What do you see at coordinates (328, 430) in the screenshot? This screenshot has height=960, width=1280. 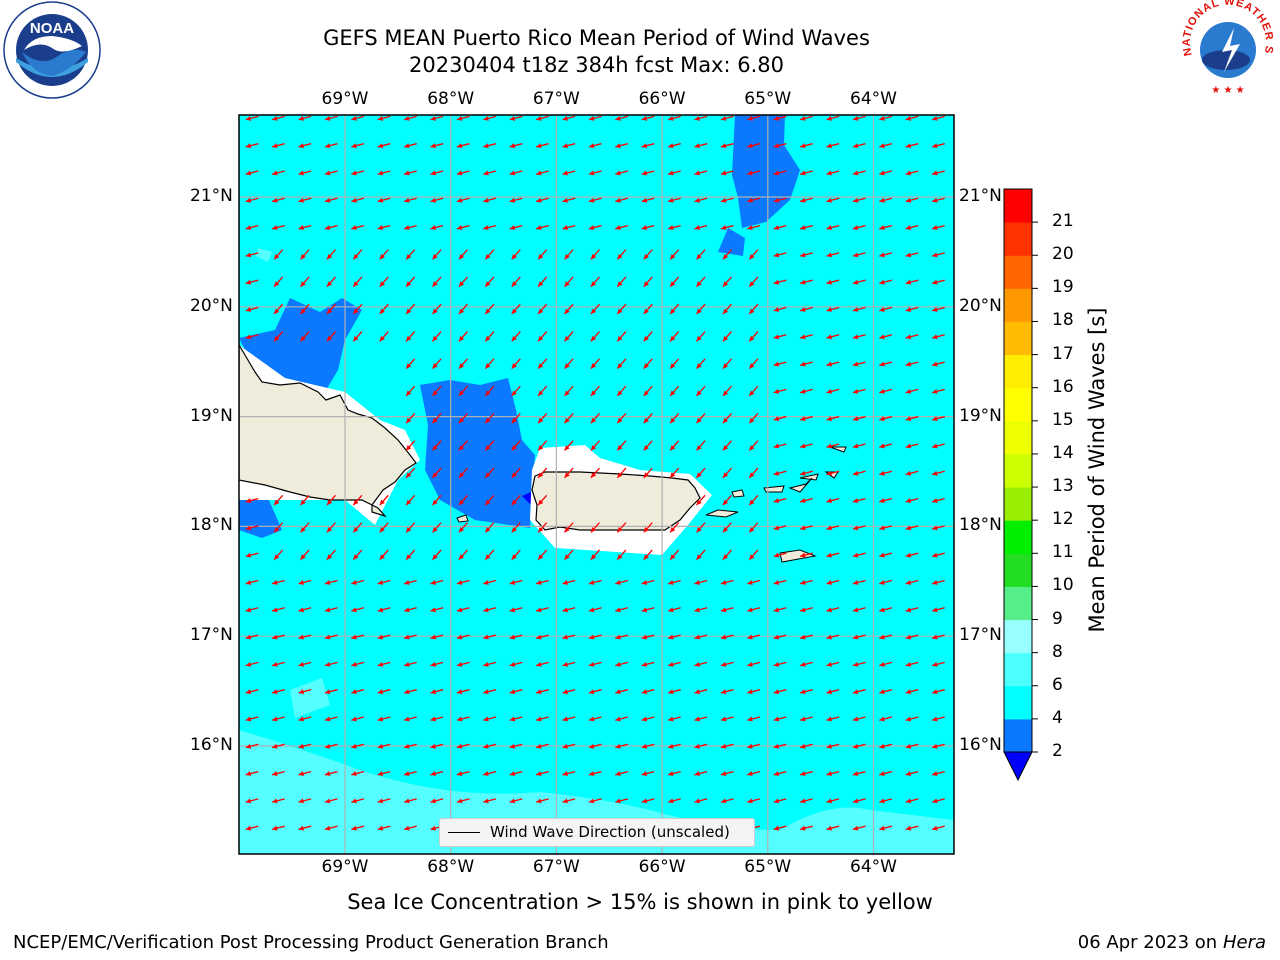 I see `hispaniola-land` at bounding box center [328, 430].